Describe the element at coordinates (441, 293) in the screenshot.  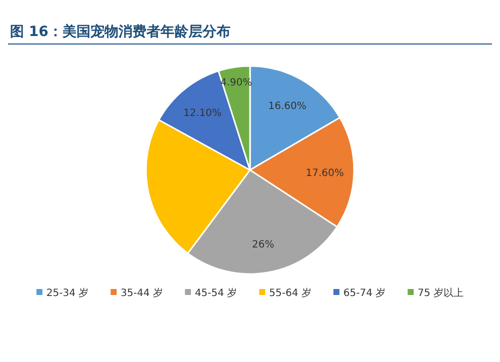
I see `legend-label: 75 岁以上` at that location.